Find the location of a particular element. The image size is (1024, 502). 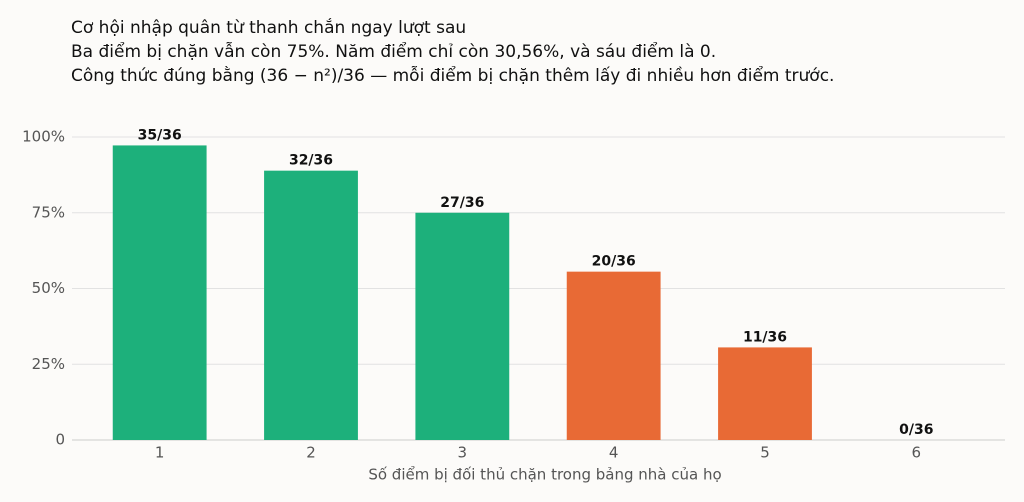

value-label: 35/36 is located at coordinates (160, 135).